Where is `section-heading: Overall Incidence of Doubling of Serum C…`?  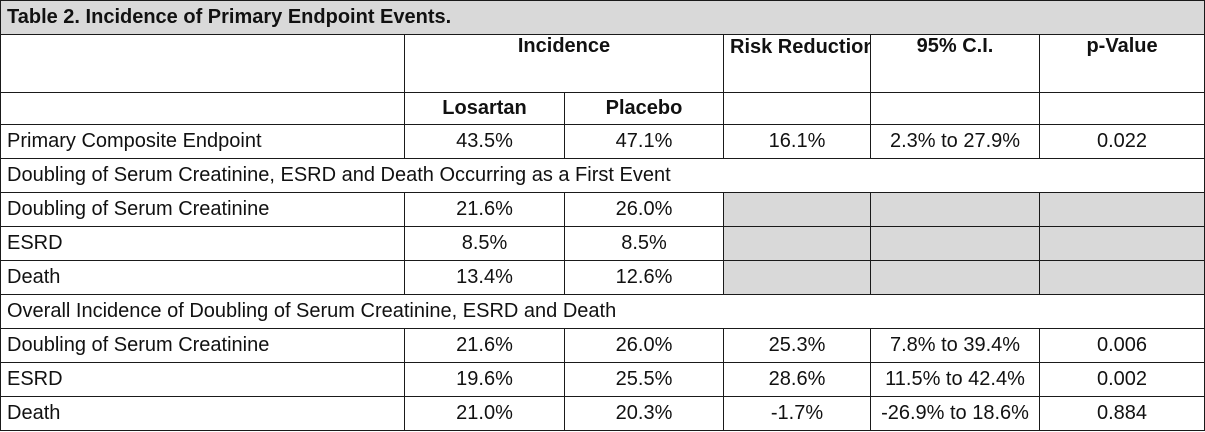 section-heading: Overall Incidence of Doubling of Serum C… is located at coordinates (602, 312).